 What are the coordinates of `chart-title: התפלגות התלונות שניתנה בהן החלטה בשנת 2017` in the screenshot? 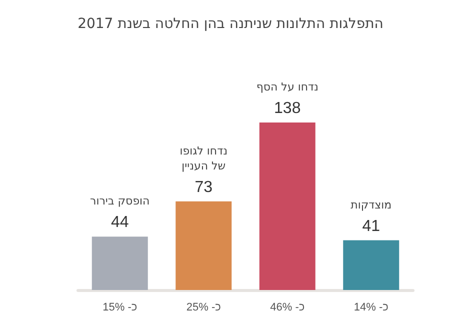 It's located at (231, 24).